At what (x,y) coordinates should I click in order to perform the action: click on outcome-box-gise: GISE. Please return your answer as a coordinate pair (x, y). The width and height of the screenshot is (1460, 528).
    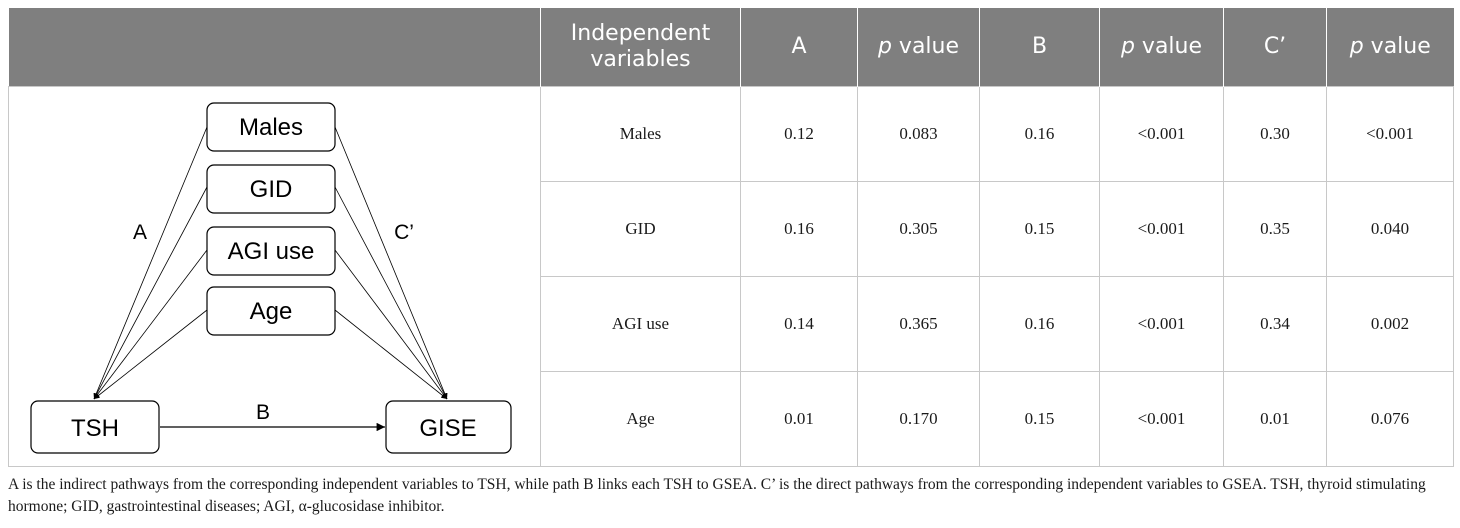
    Looking at the image, I should click on (448, 426).